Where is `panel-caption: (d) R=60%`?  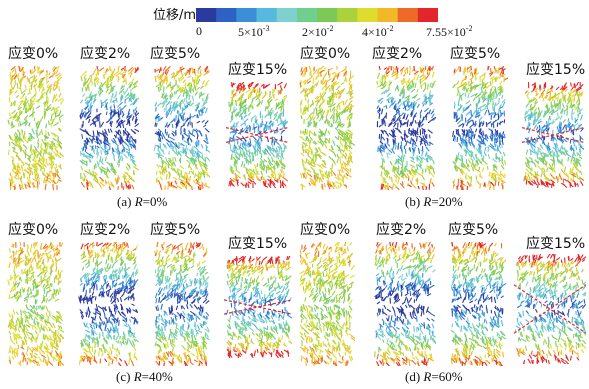 panel-caption: (d) R=60% is located at coordinates (434, 376).